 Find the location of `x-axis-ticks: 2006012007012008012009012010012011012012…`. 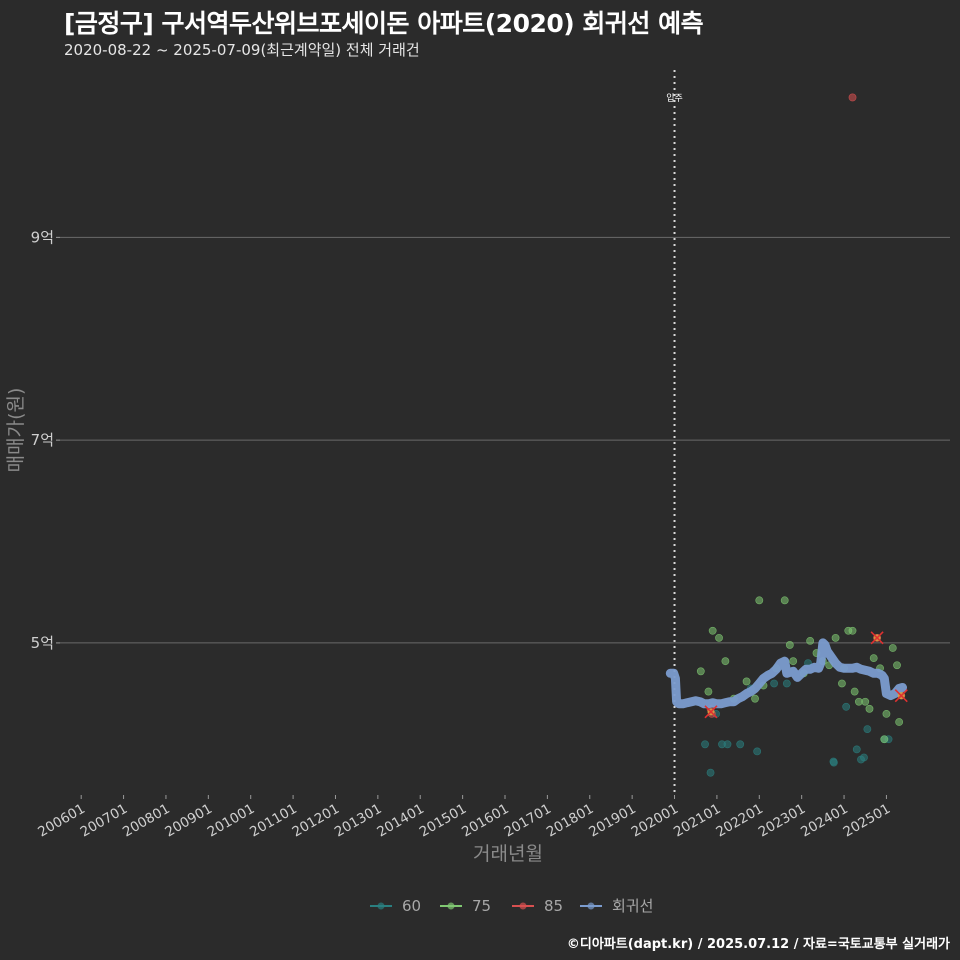

x-axis-ticks: 2006012007012008012009012010012011012012… is located at coordinates (464, 817).